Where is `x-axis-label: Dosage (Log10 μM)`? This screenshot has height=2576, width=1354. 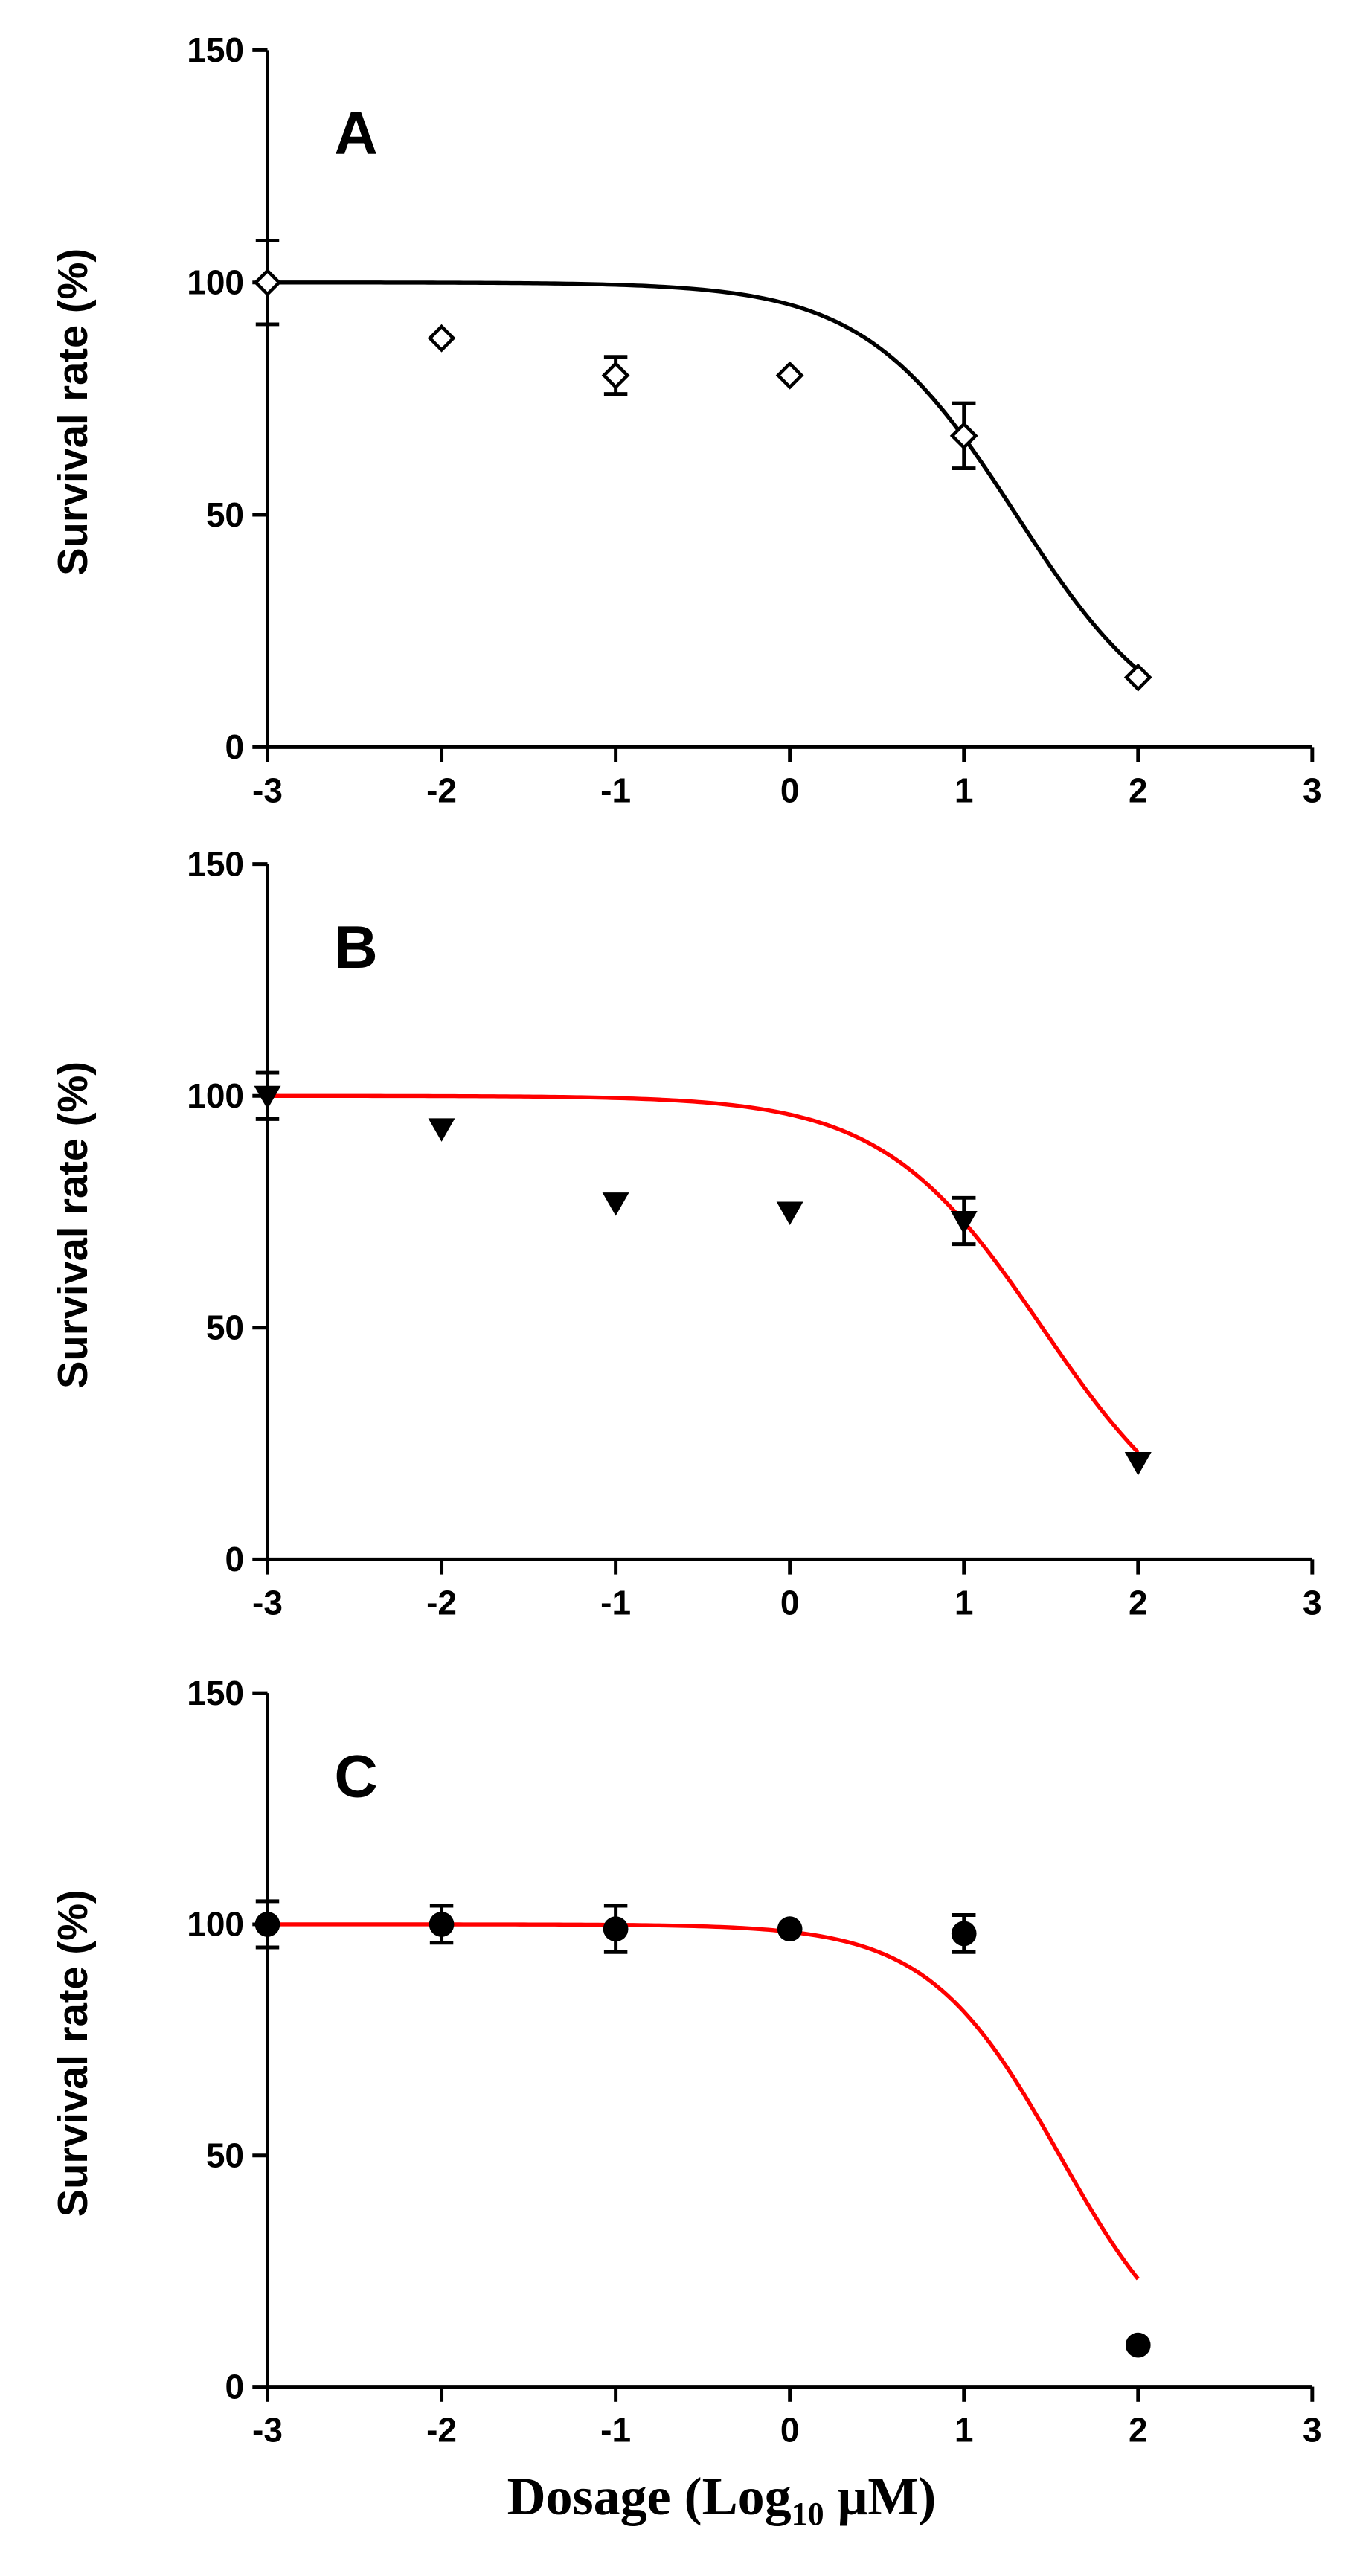 x-axis-label: Dosage (Log10 μM) is located at coordinates (722, 2499).